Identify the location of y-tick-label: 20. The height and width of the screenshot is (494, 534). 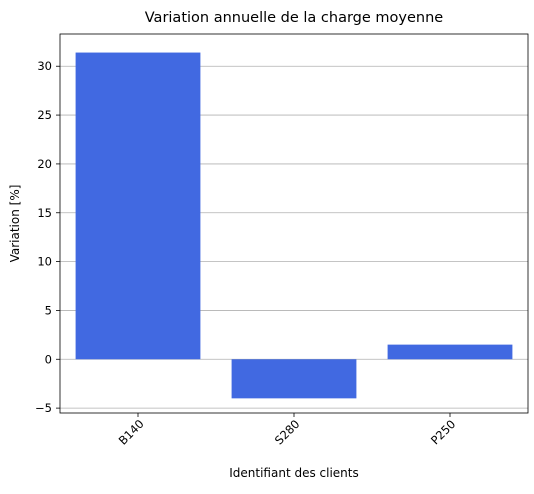
(44, 164).